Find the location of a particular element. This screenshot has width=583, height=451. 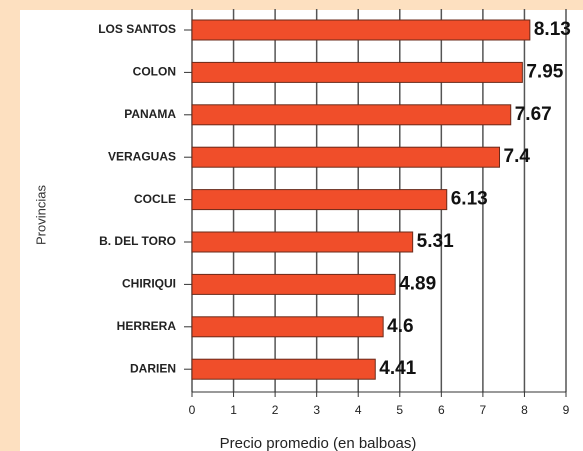

x-tick-label: 1 is located at coordinates (233, 410).